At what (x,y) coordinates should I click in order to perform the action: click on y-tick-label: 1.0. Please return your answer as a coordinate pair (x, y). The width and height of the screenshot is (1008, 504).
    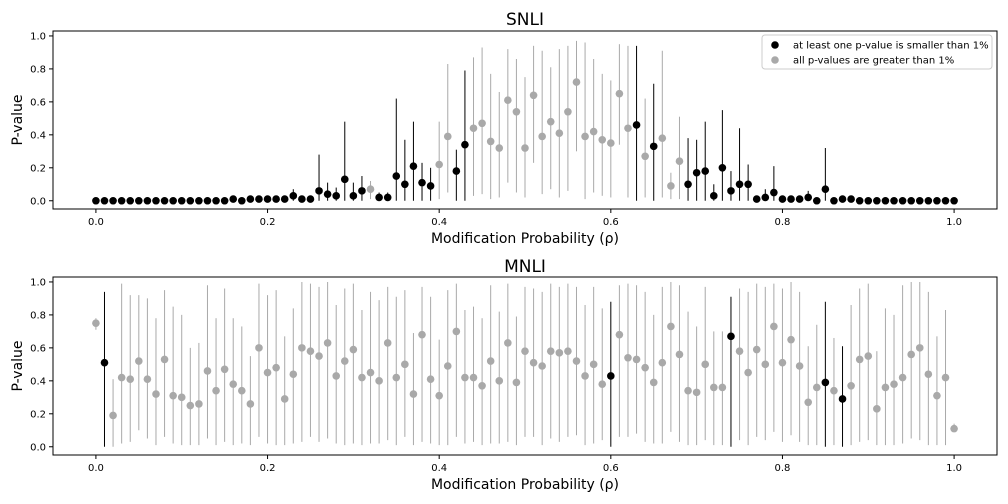
    Looking at the image, I should click on (38, 36).